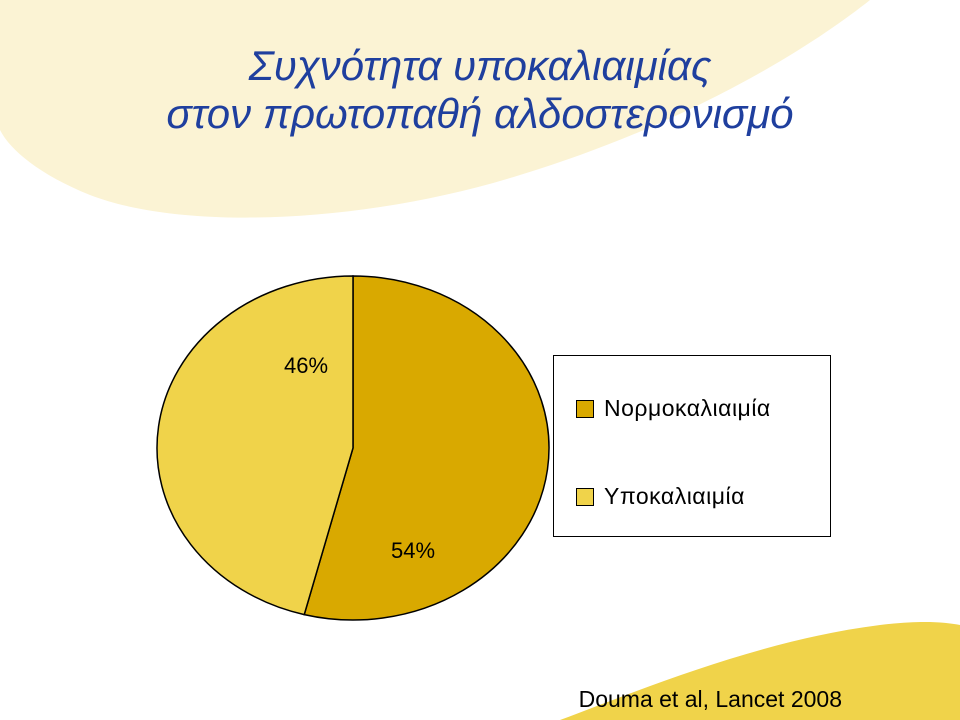  Describe the element at coordinates (480, 65) in the screenshot. I see `title-line-1: Συχνότητα υποκαλιαιμίας` at that location.